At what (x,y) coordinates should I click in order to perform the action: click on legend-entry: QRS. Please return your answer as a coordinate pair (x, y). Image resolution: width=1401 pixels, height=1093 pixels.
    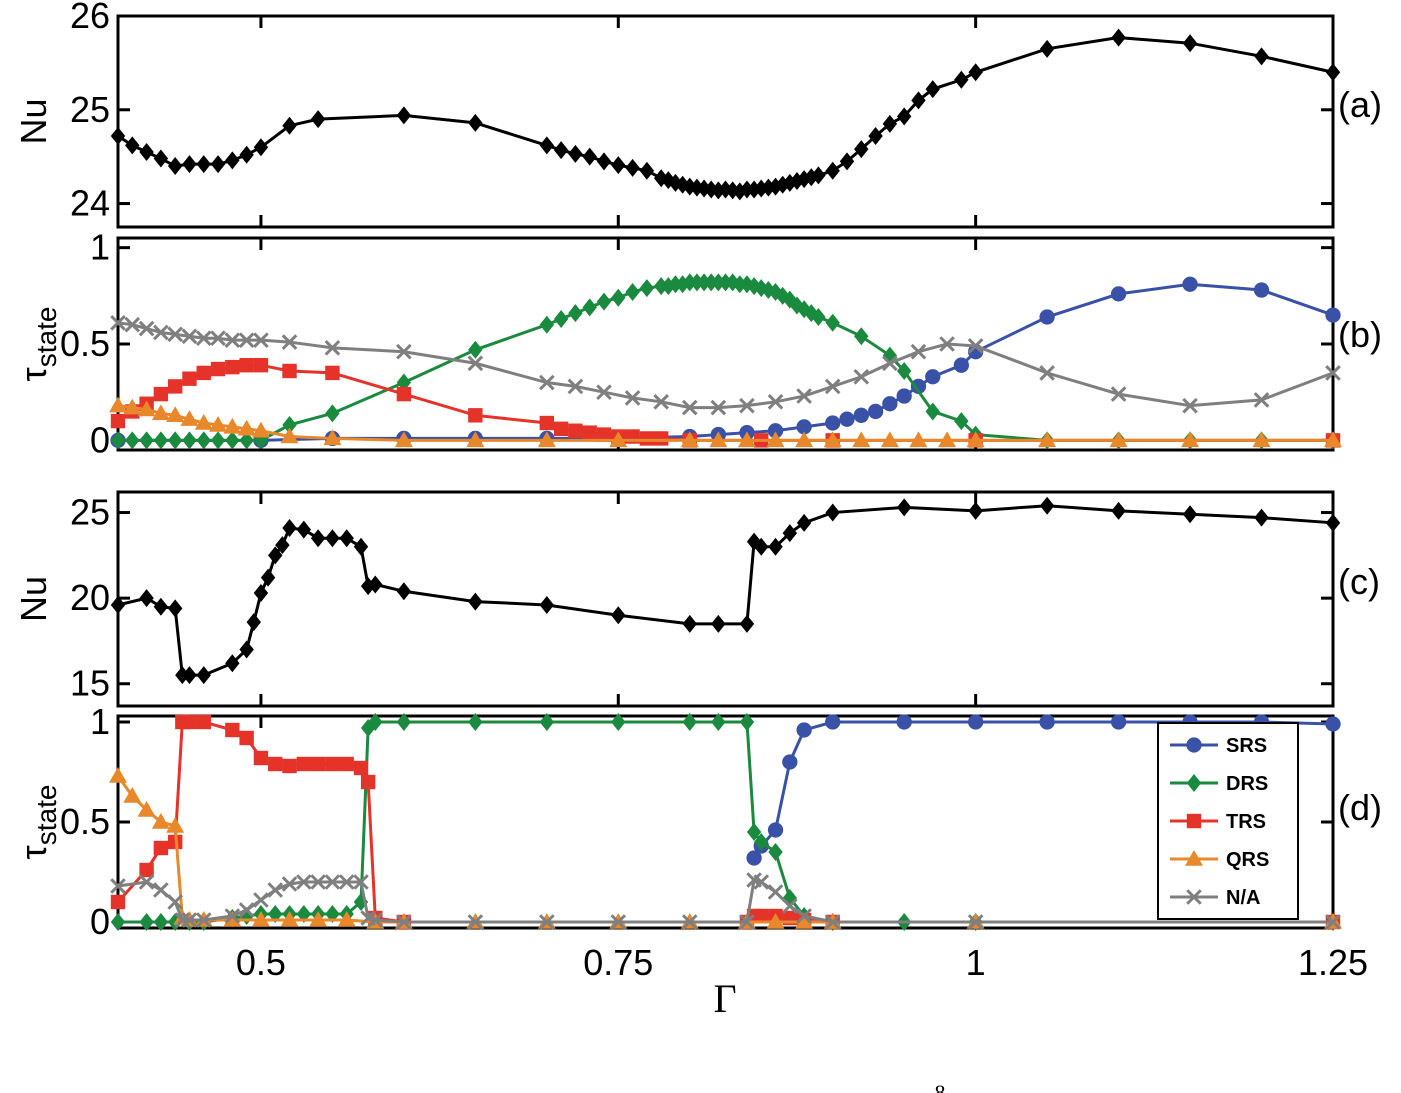
    Looking at the image, I should click on (1247, 860).